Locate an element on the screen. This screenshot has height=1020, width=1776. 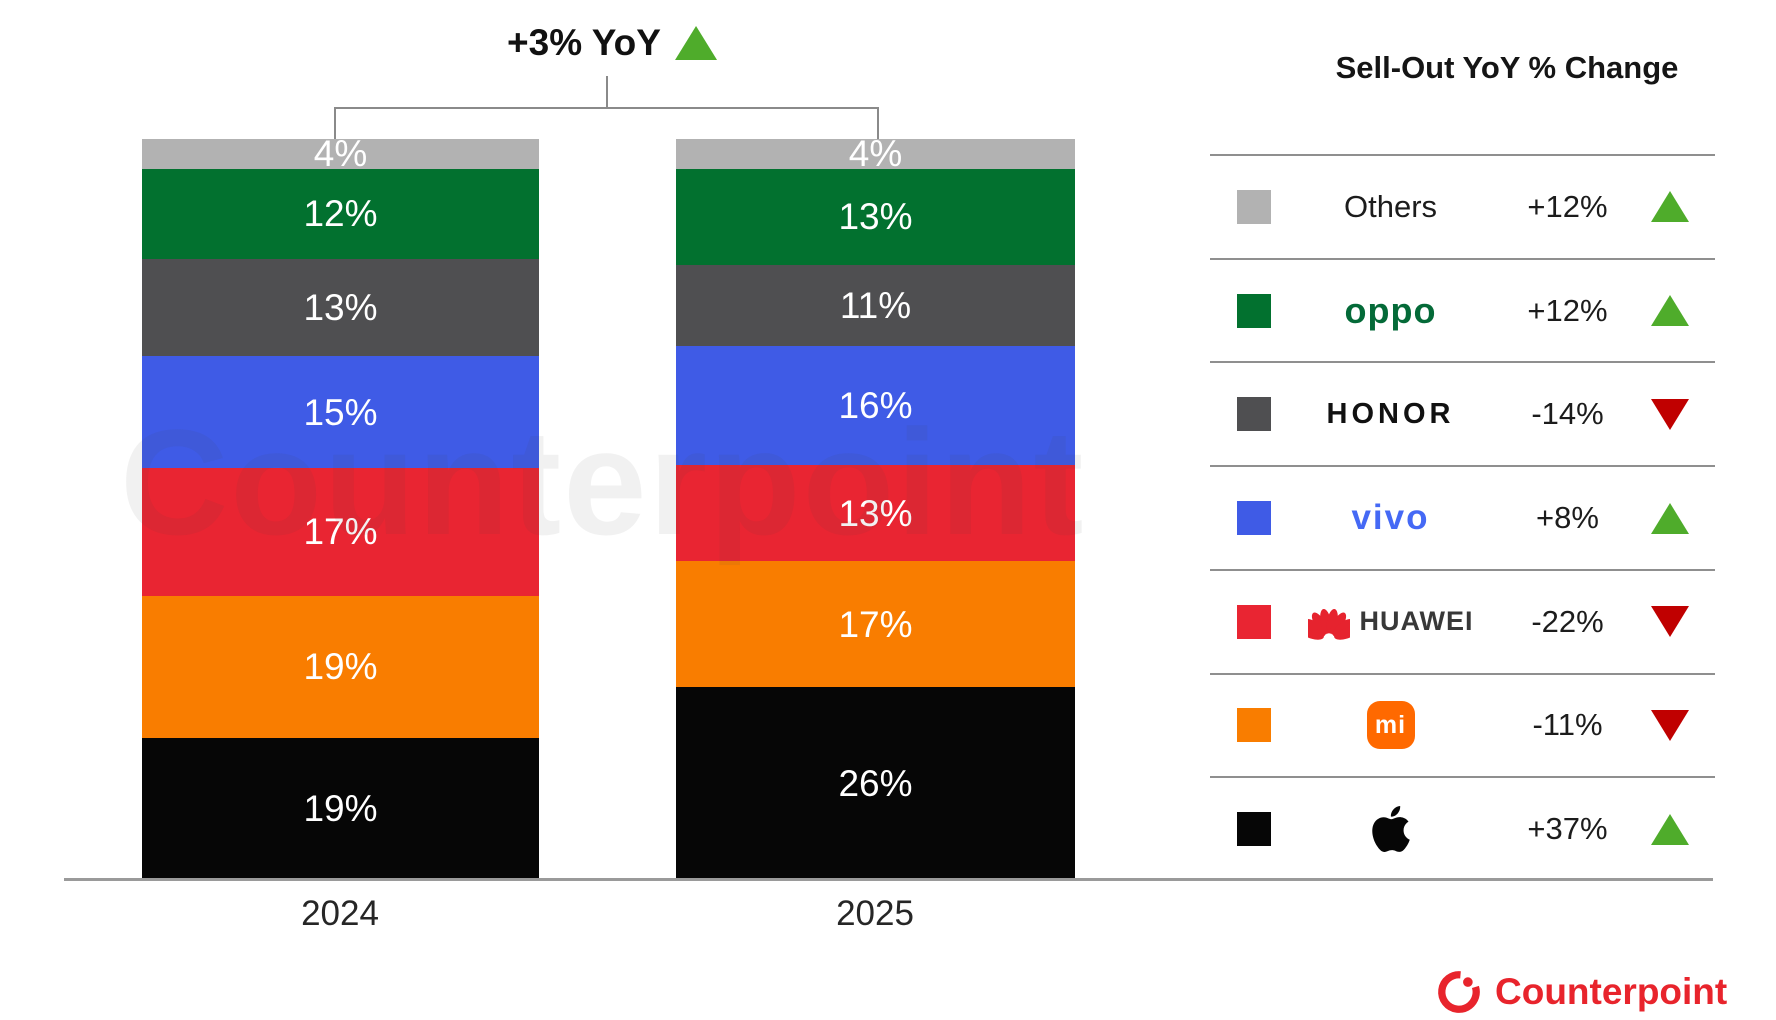
legend-brand-huawei: HUAWEI is located at coordinates (1390, 622).